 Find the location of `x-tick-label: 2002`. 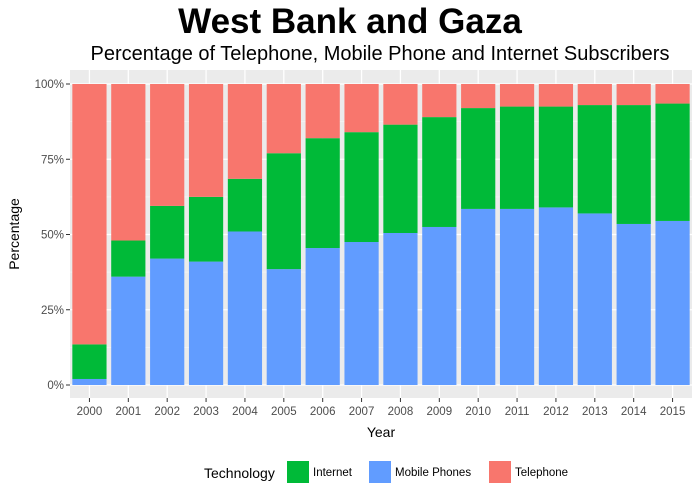

x-tick-label: 2002 is located at coordinates (167, 412).